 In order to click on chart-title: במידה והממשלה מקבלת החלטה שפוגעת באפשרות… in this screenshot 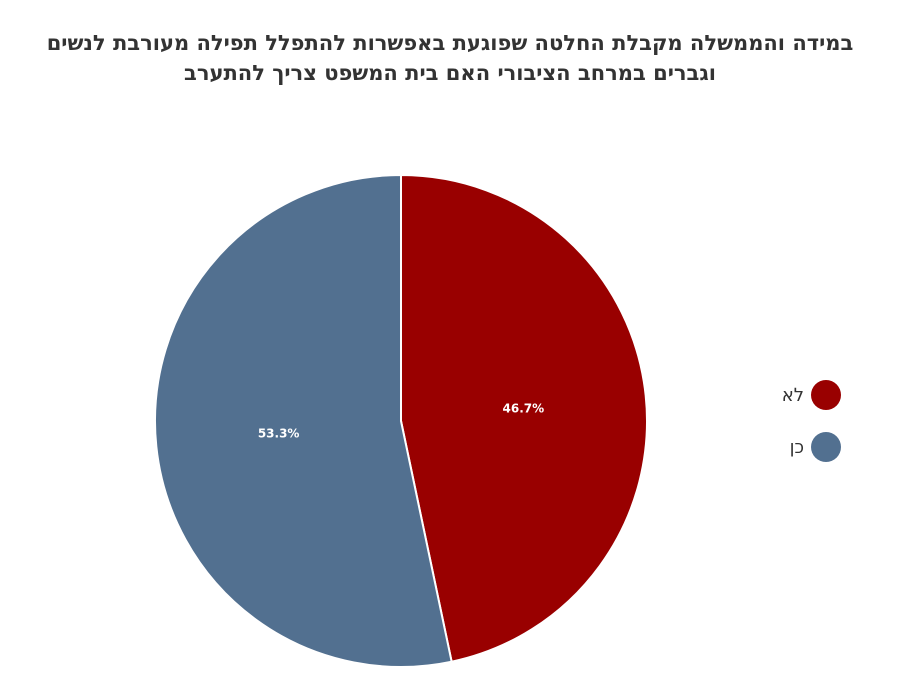, I will do `click(450, 58)`.